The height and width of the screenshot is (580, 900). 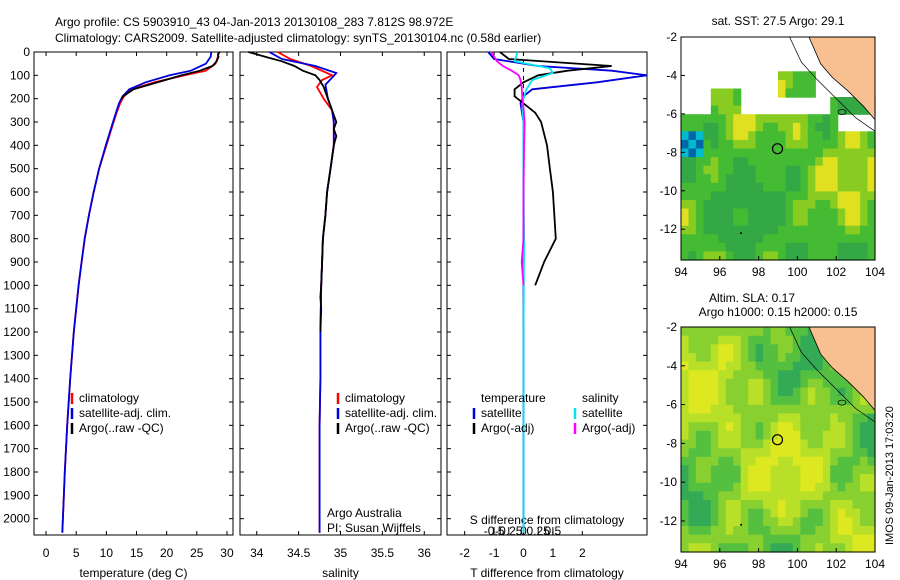 I want to click on depth-tick-label: 1600, so click(x=16, y=425).